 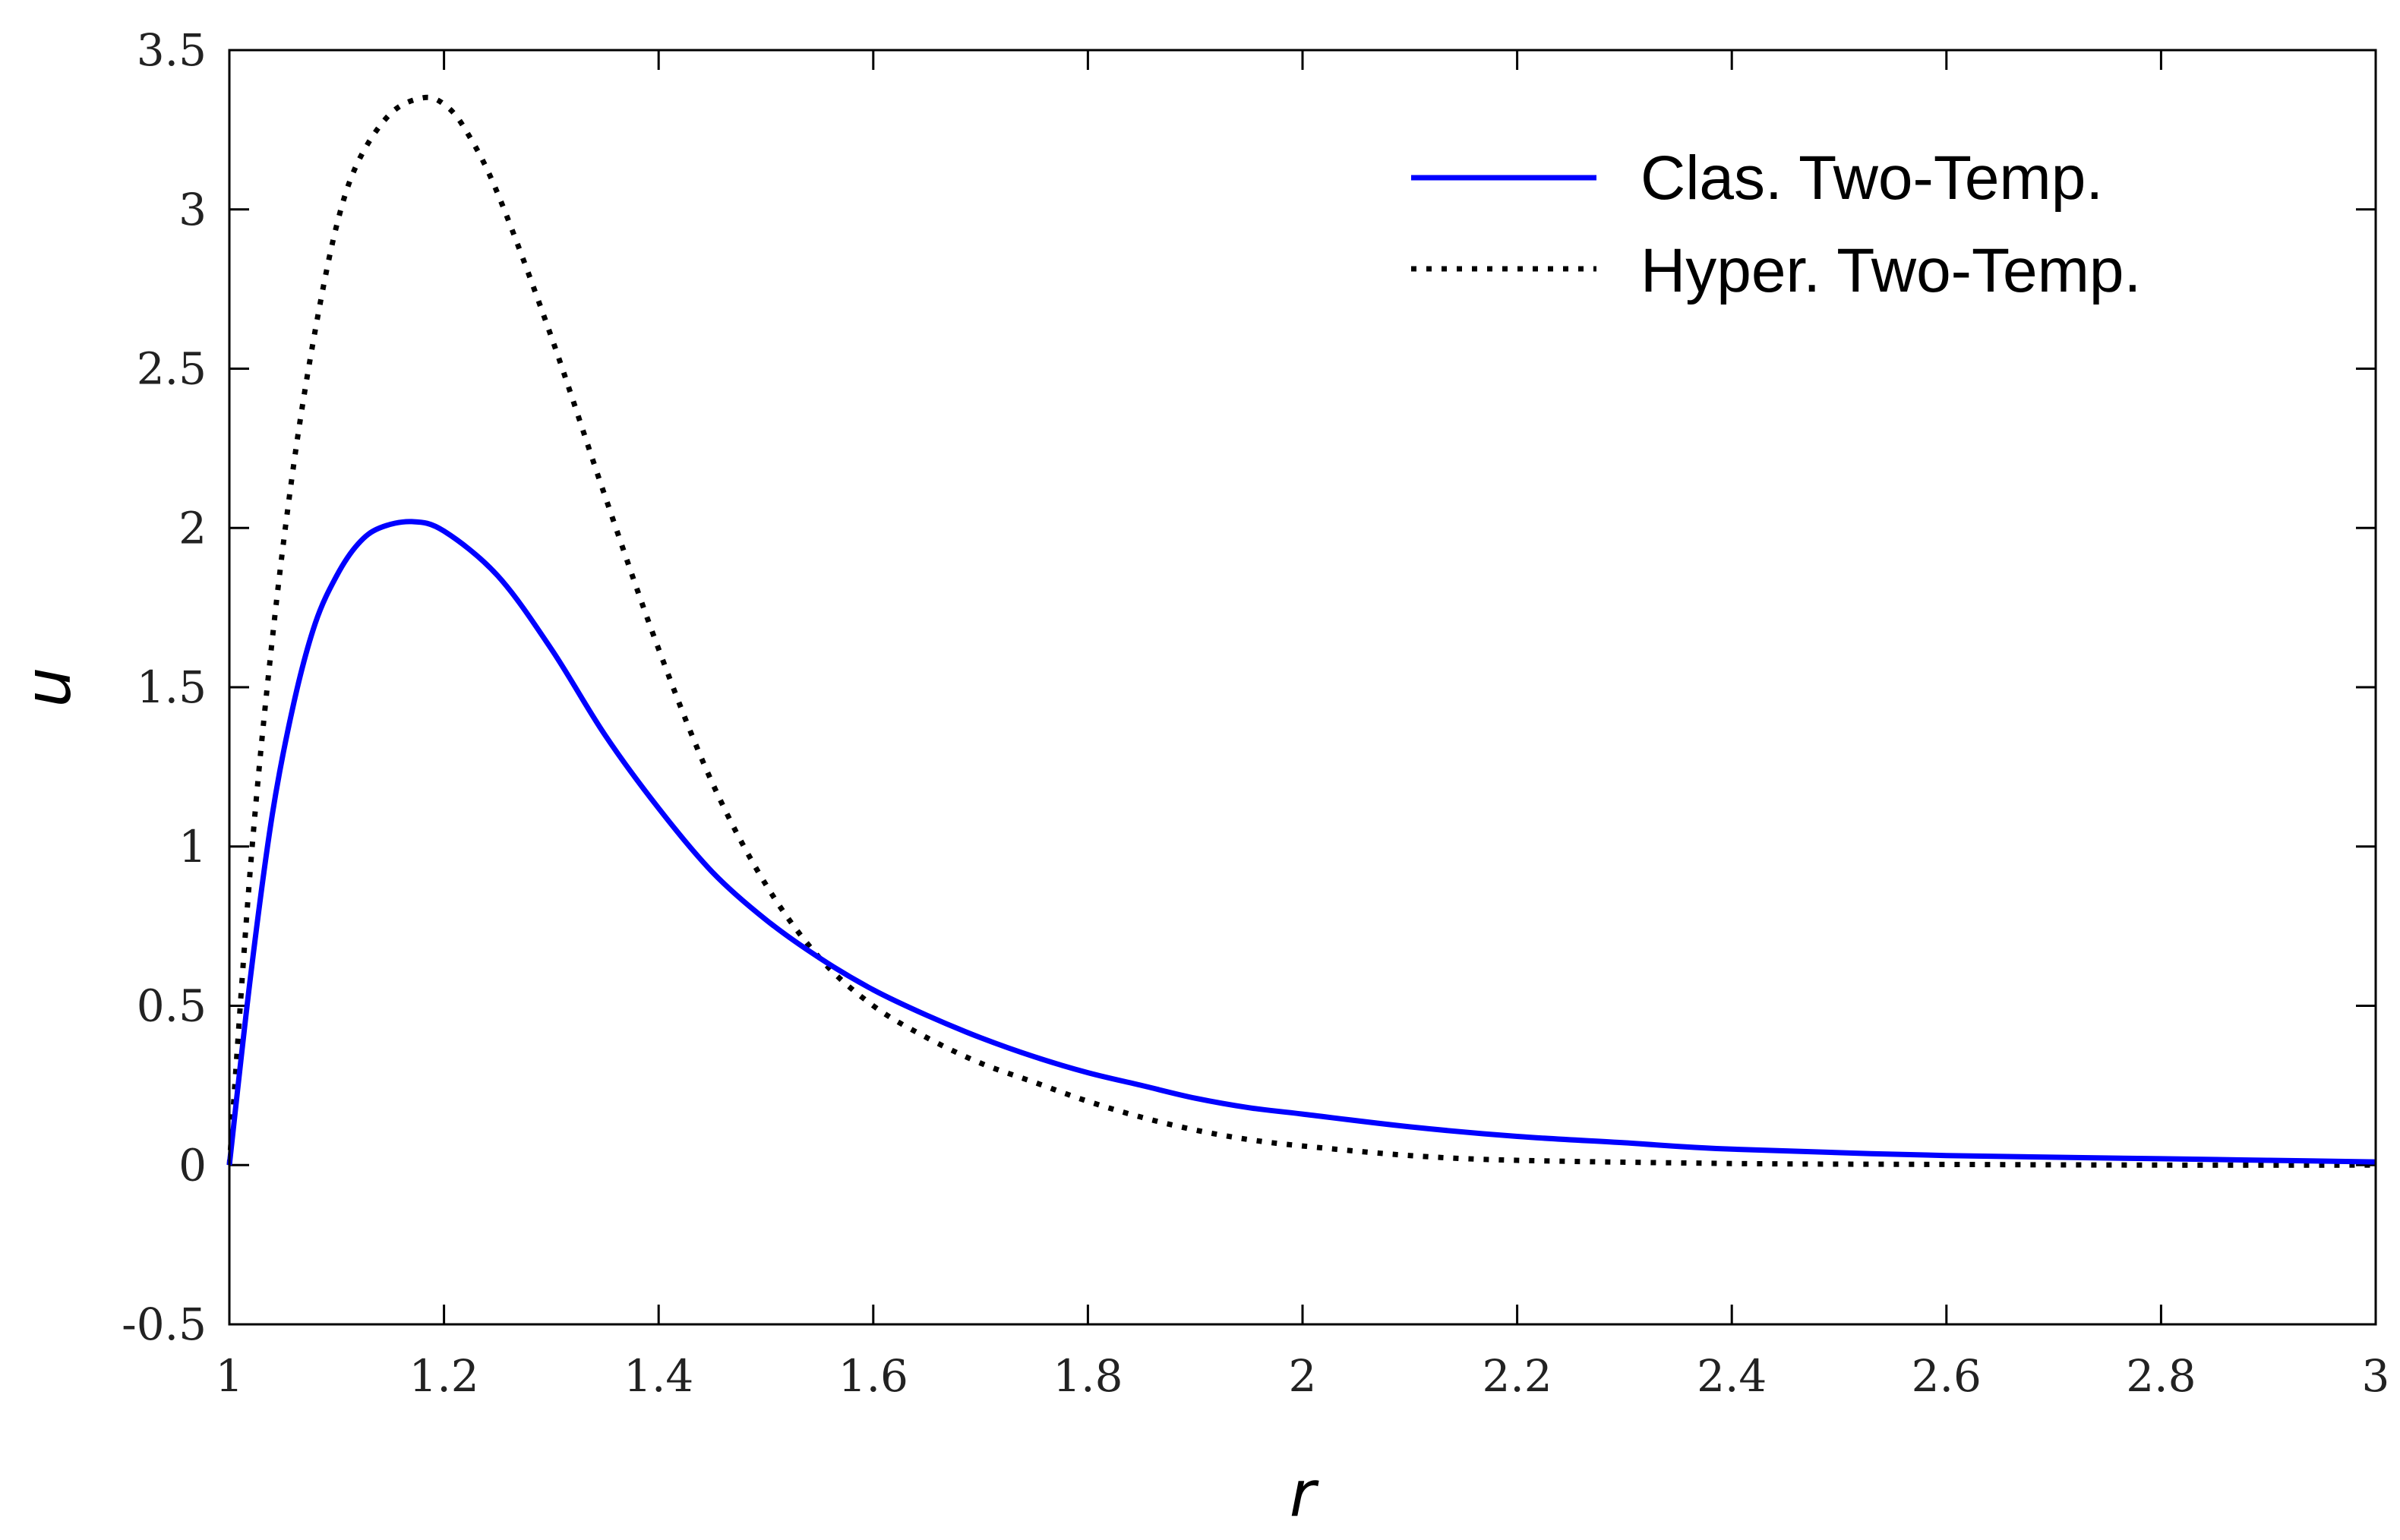 I want to click on y-tick-label: 2, so click(x=193, y=528).